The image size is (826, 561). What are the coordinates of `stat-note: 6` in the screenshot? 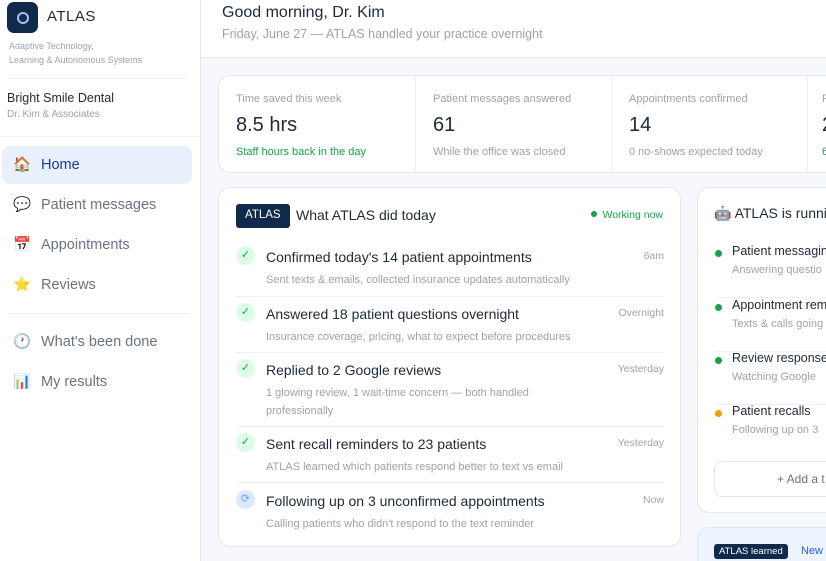 It's located at (824, 152).